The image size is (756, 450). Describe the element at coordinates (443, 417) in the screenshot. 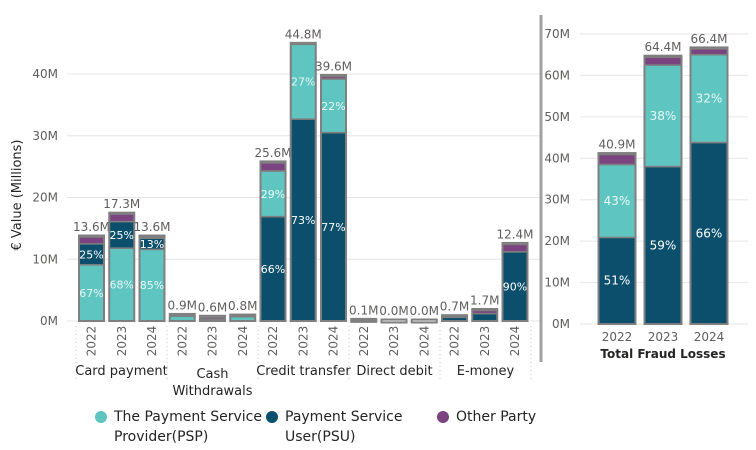

I see `other-legend-marker` at that location.